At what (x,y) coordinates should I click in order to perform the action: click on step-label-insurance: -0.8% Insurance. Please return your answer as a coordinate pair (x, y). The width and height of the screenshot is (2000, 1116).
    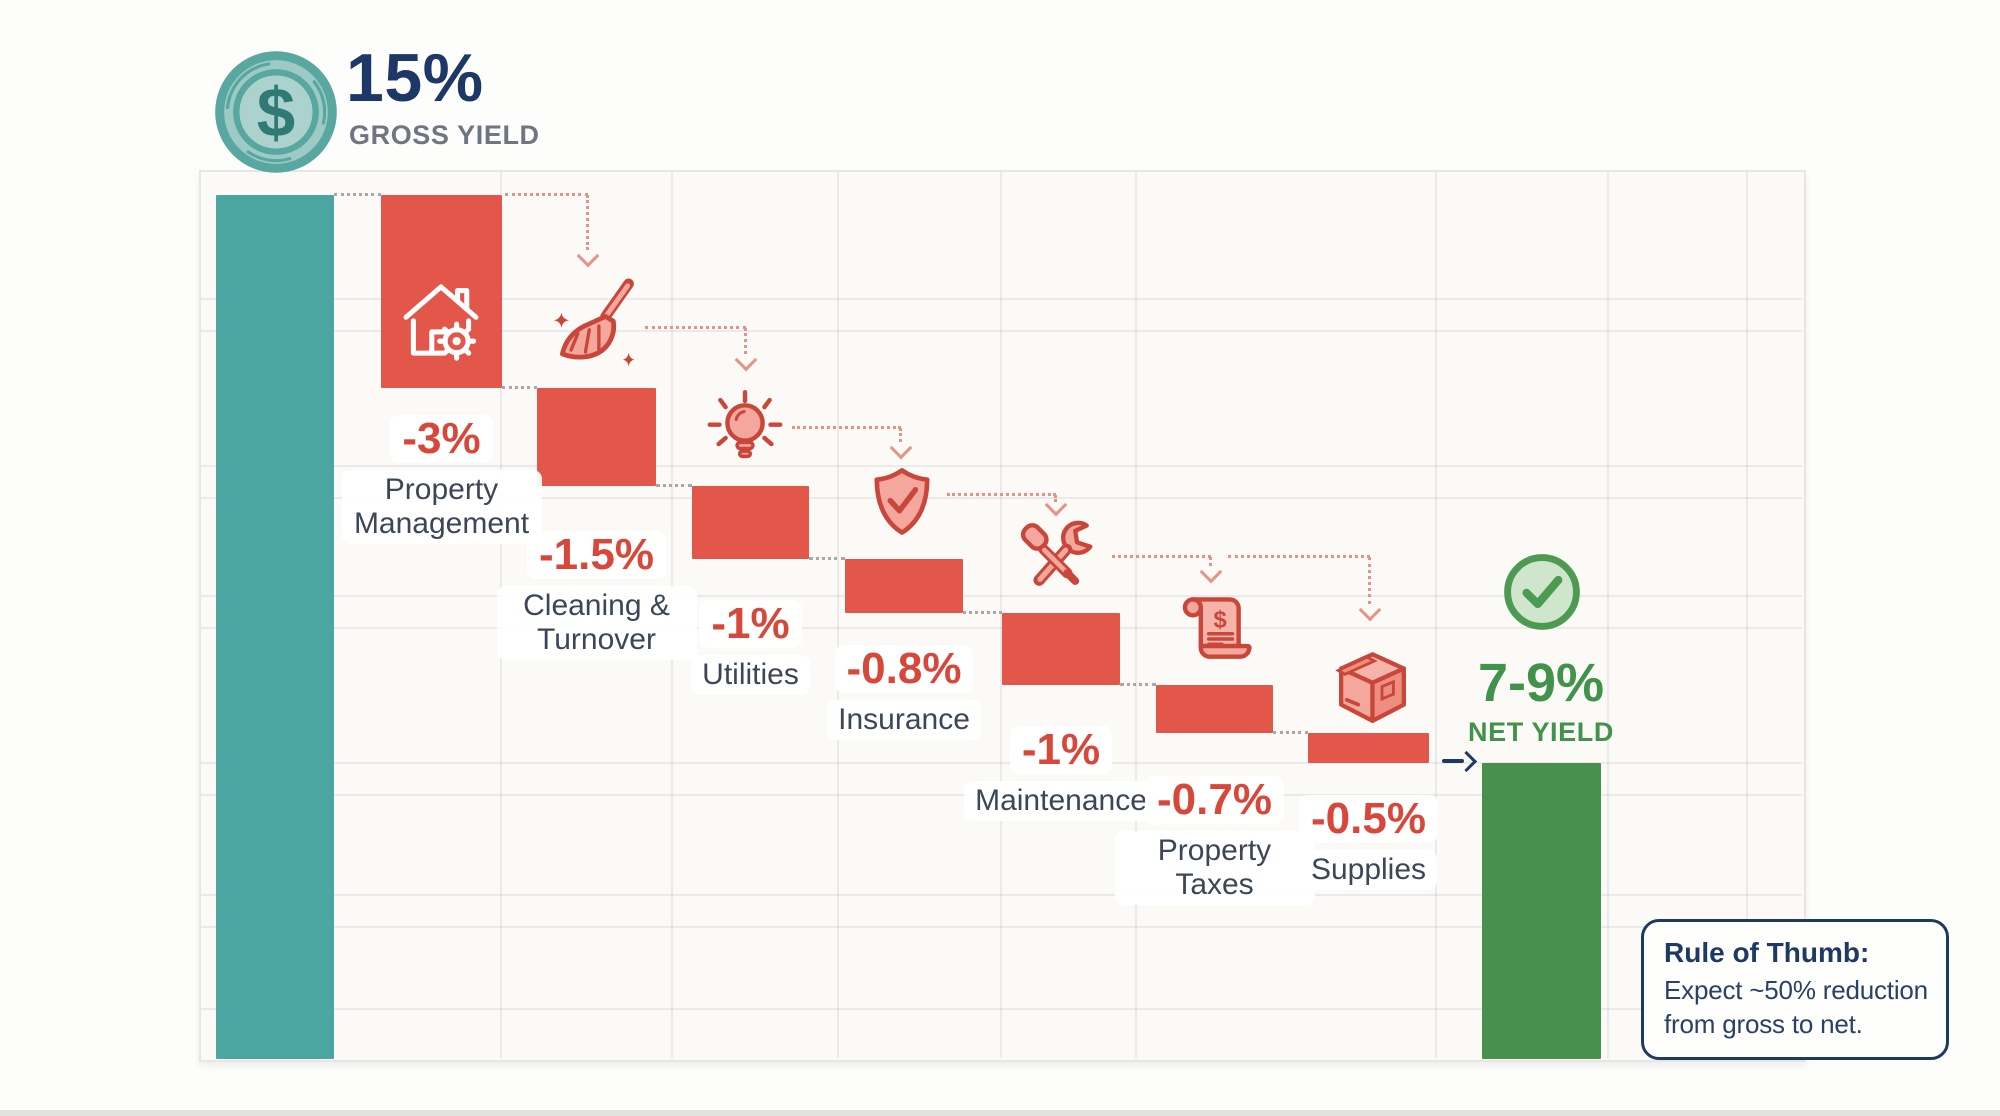
    Looking at the image, I should click on (904, 693).